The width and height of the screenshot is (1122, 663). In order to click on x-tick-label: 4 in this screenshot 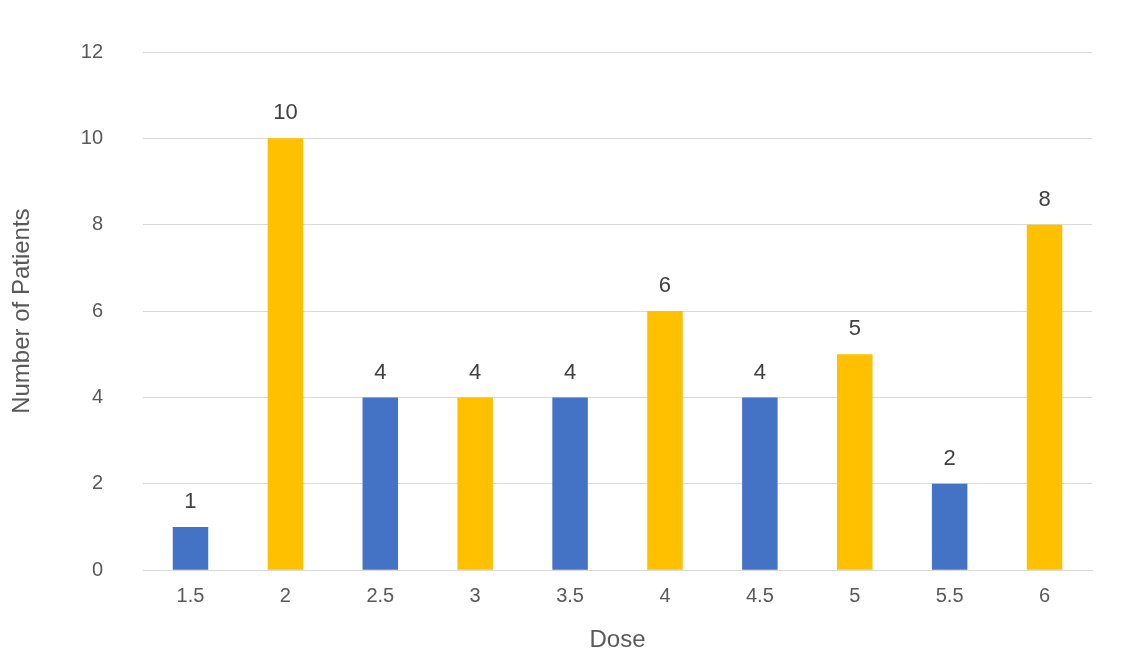, I will do `click(665, 594)`.